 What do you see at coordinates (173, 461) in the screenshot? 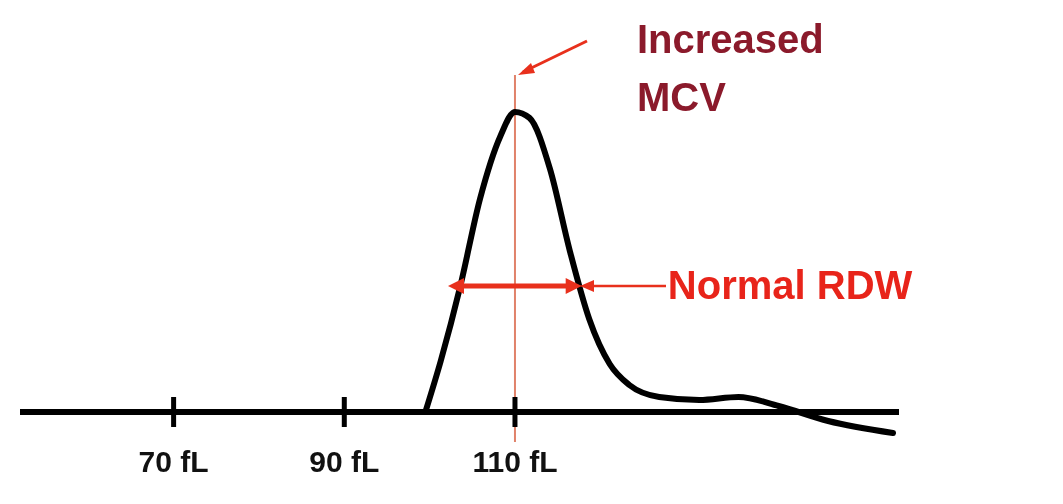
I see `x-tick-label: 70 fL` at bounding box center [173, 461].